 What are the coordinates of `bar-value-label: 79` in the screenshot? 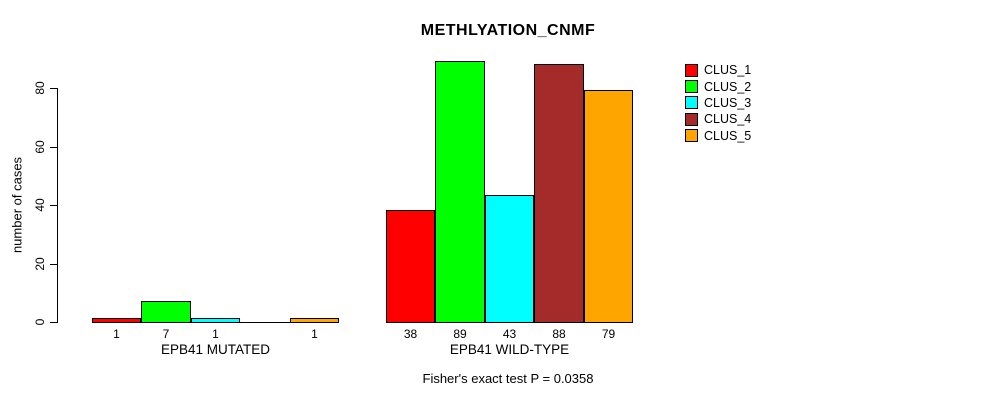 It's located at (608, 334).